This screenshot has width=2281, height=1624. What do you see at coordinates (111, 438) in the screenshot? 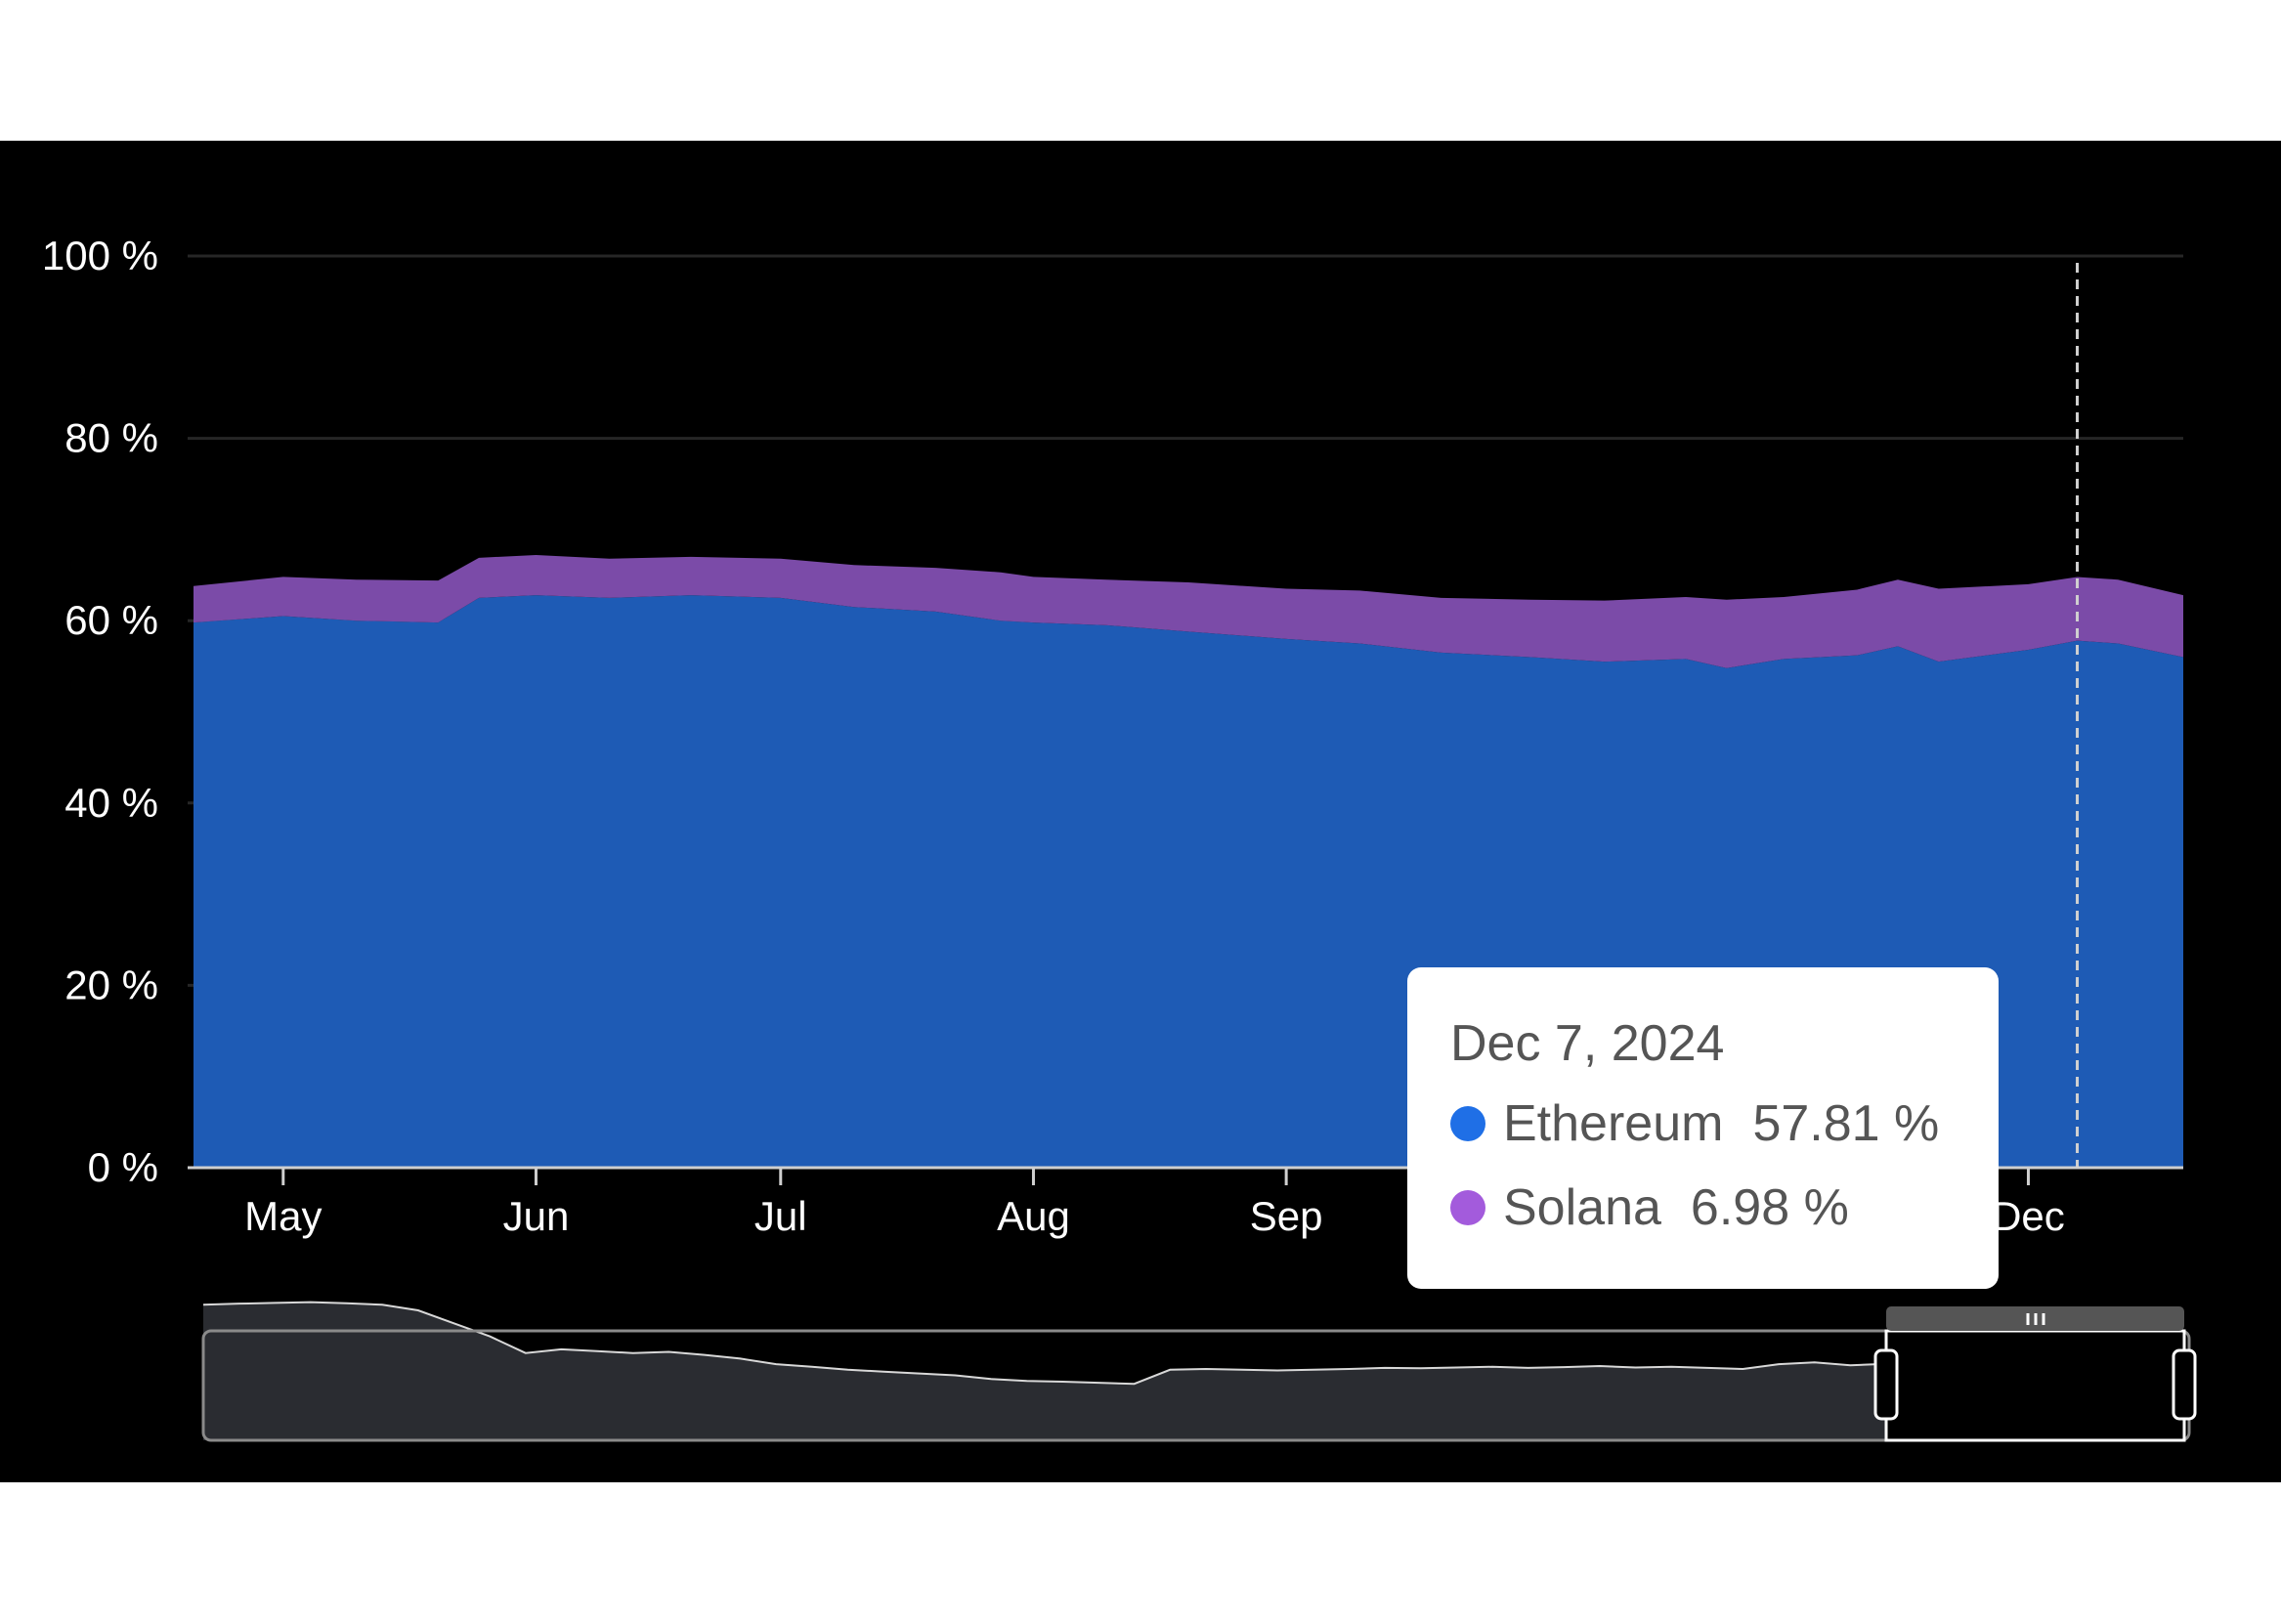
I see `y-tick-label: 80 %` at bounding box center [111, 438].